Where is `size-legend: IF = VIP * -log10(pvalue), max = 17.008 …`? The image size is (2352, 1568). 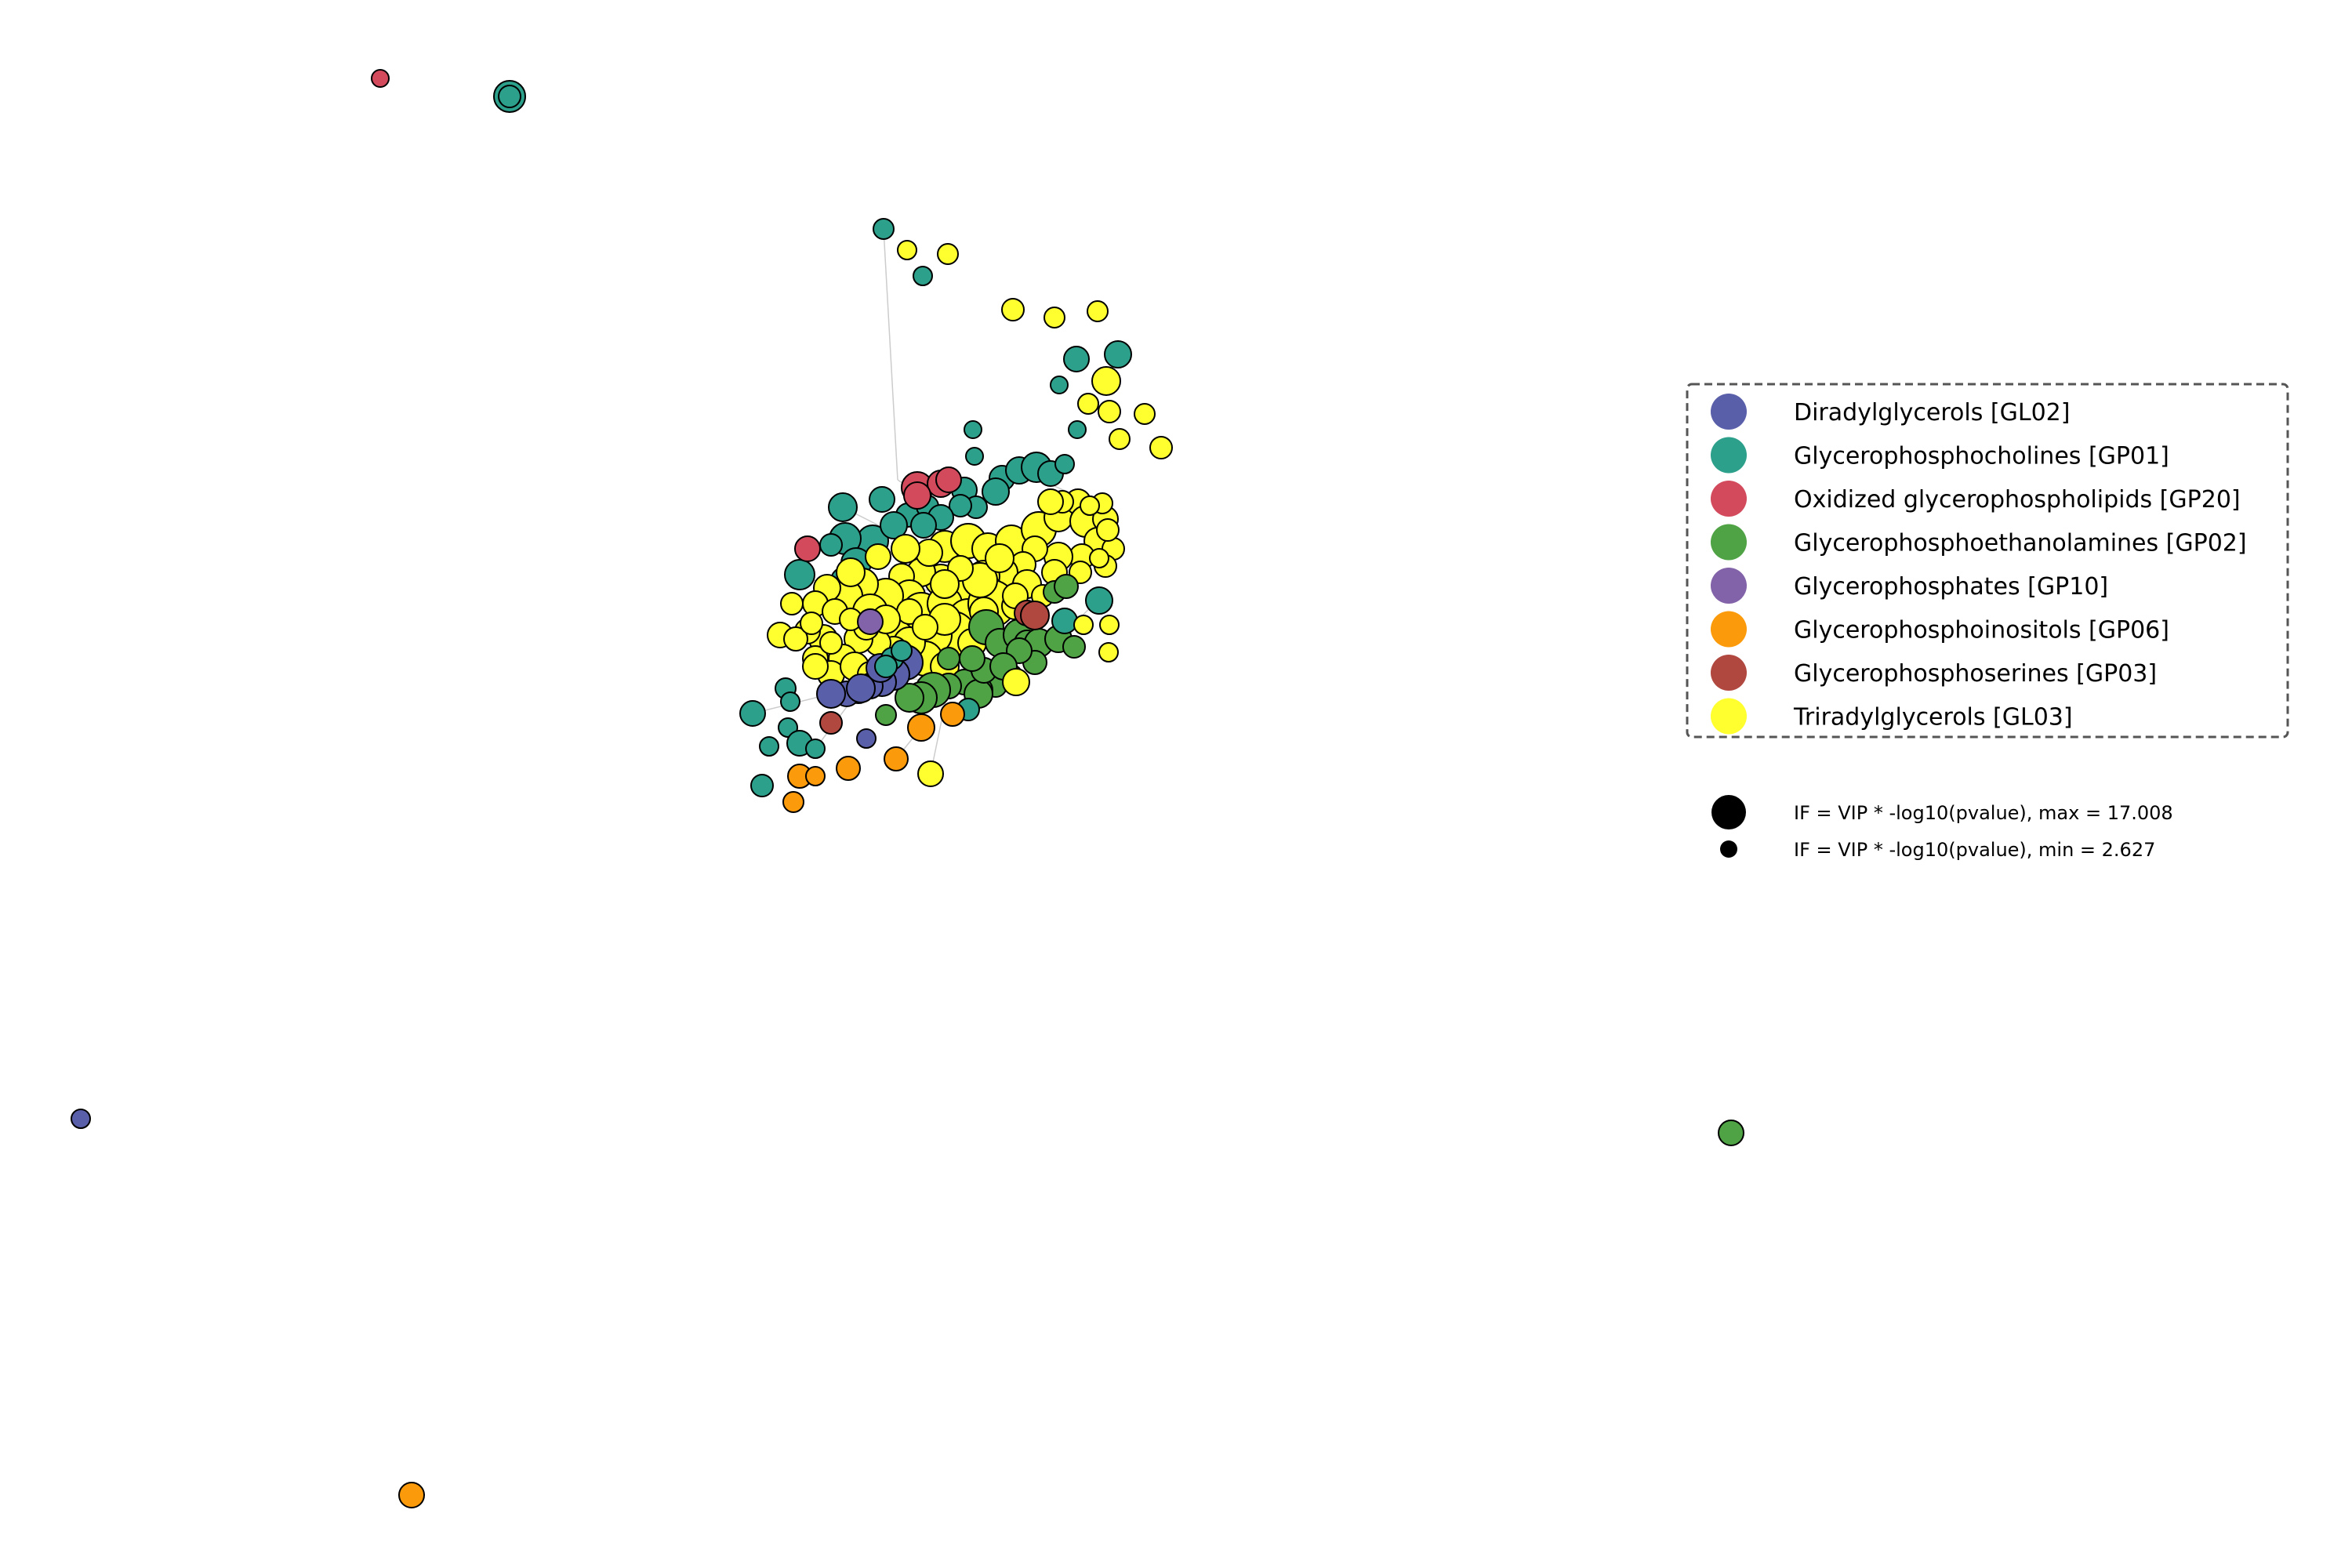 size-legend: IF = VIP * -log10(pvalue), max = 17.008 … is located at coordinates (1942, 828).